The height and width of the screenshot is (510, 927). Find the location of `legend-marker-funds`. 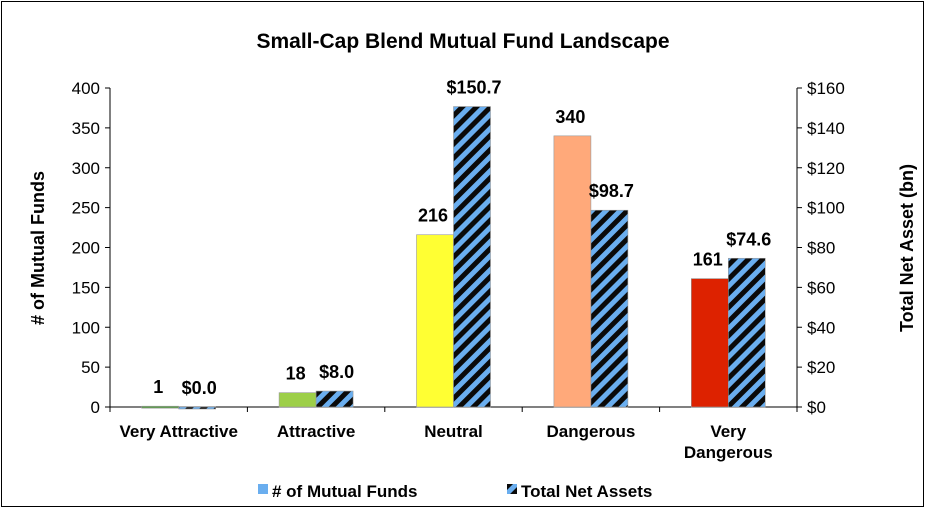

legend-marker-funds is located at coordinates (263, 489).